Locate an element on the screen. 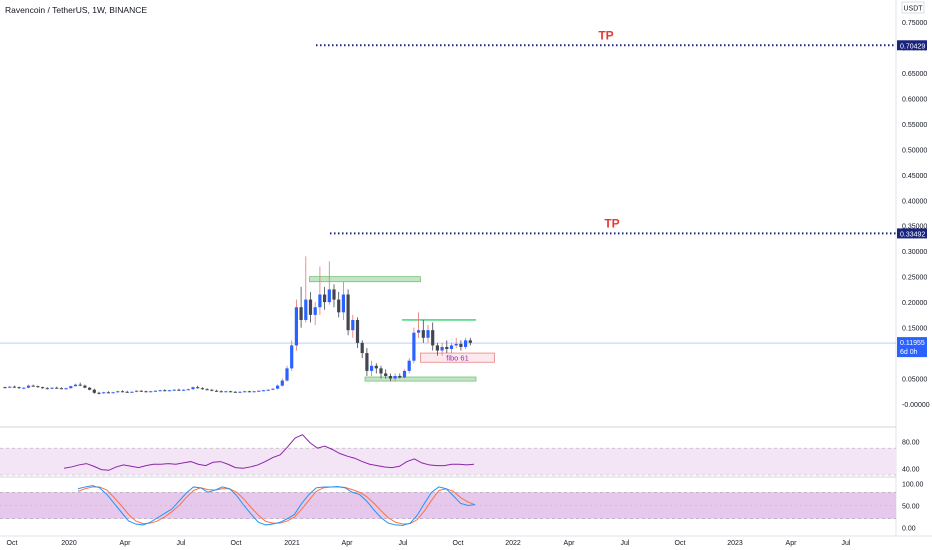 This screenshot has height=550, width=932. x-tick-label: 2021 is located at coordinates (292, 543).